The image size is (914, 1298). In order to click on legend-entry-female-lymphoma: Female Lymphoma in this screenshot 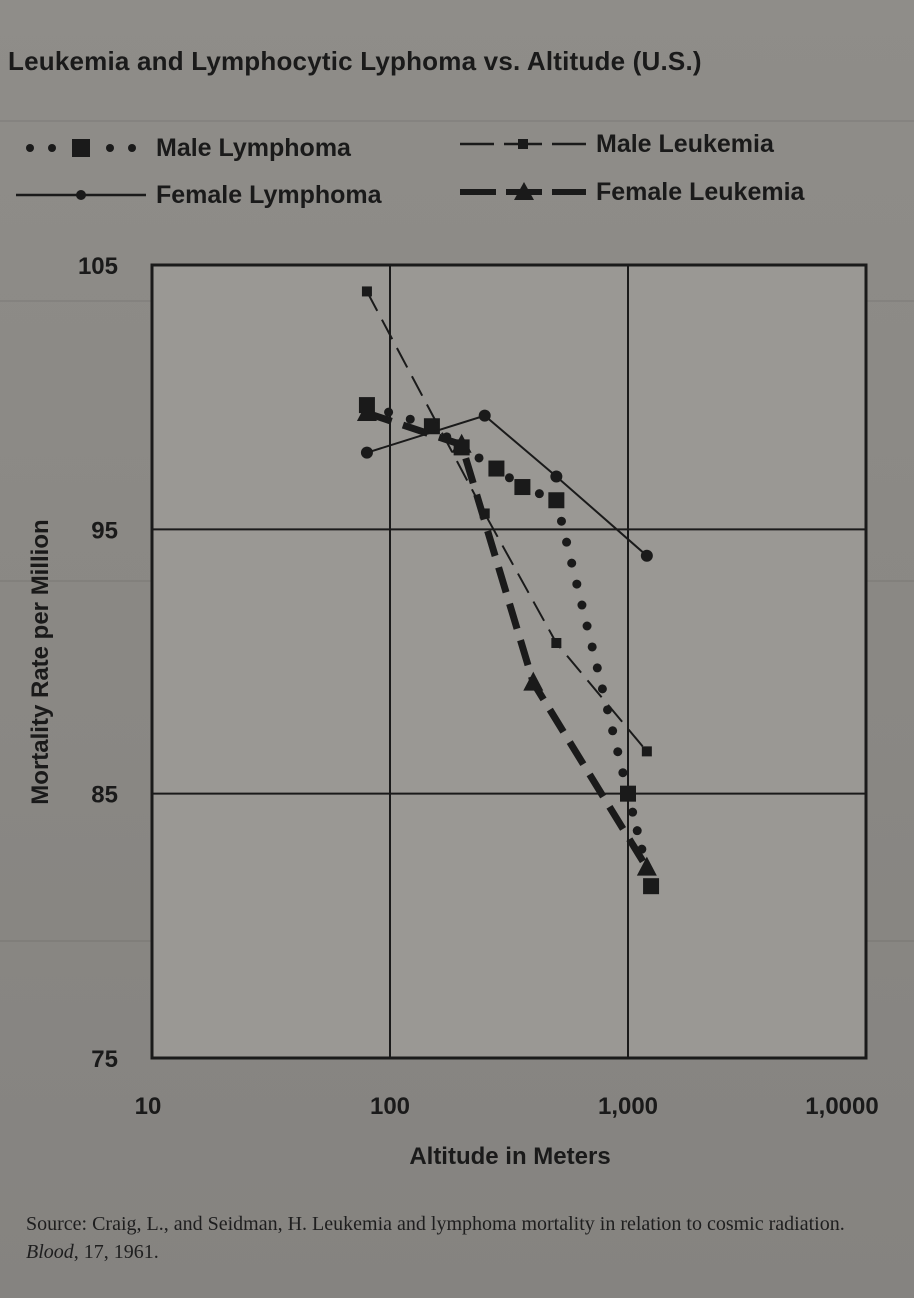, I will do `click(198, 195)`.